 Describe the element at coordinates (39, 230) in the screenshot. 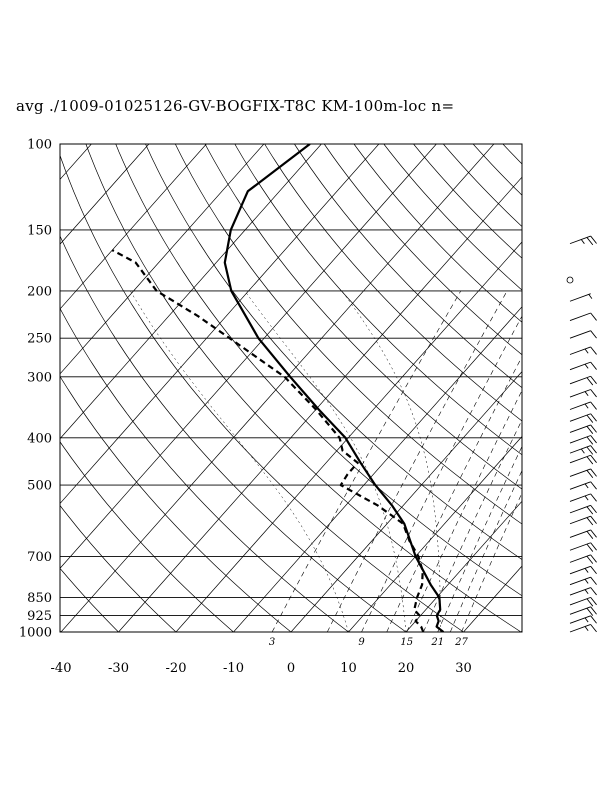

I see `pressure-tick-label: 150` at that location.